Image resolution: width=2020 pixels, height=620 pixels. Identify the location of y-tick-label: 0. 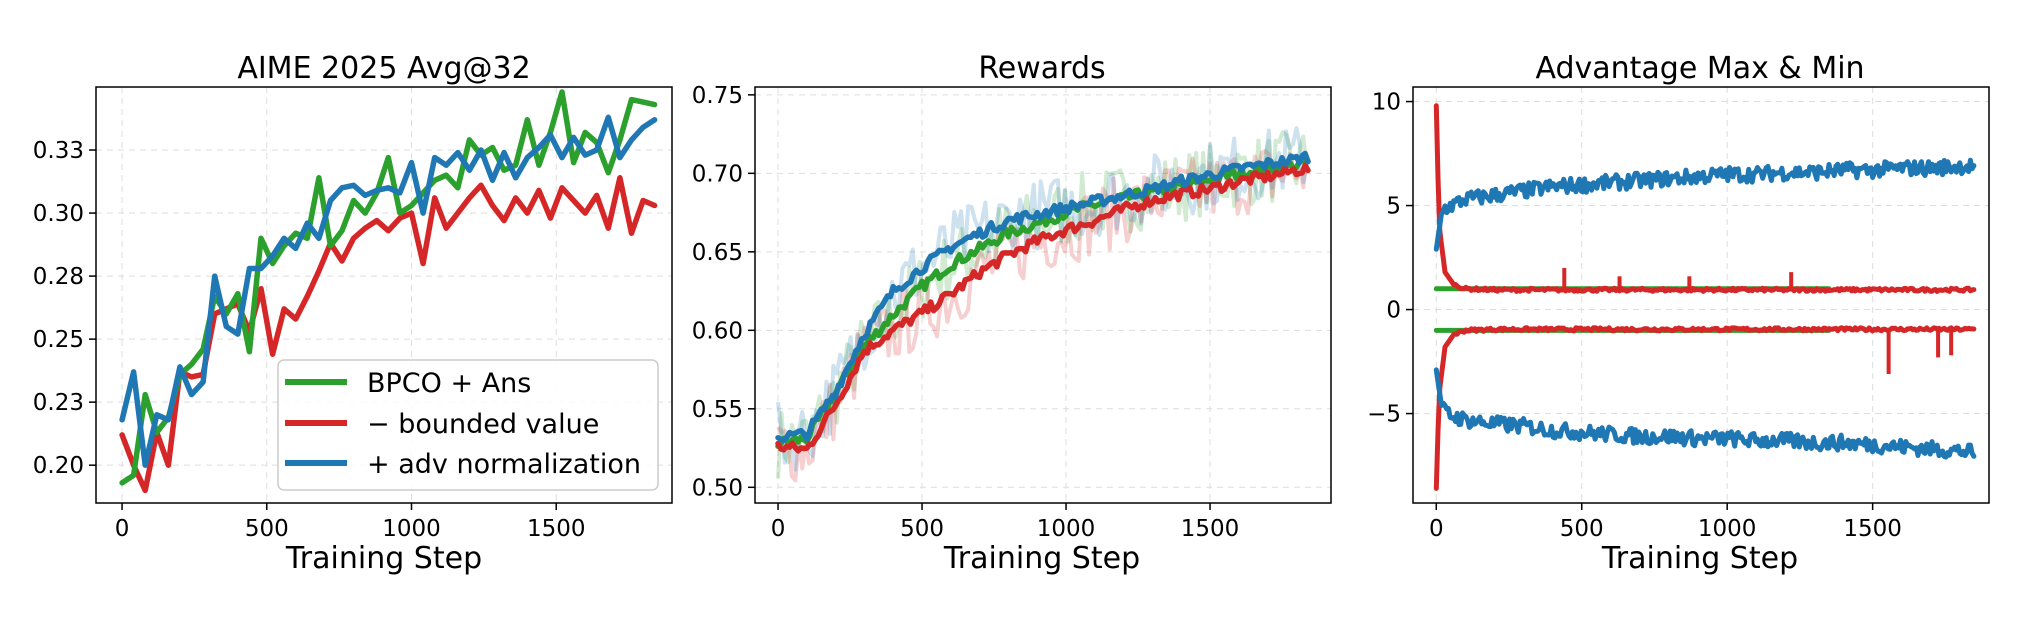
(1393, 311).